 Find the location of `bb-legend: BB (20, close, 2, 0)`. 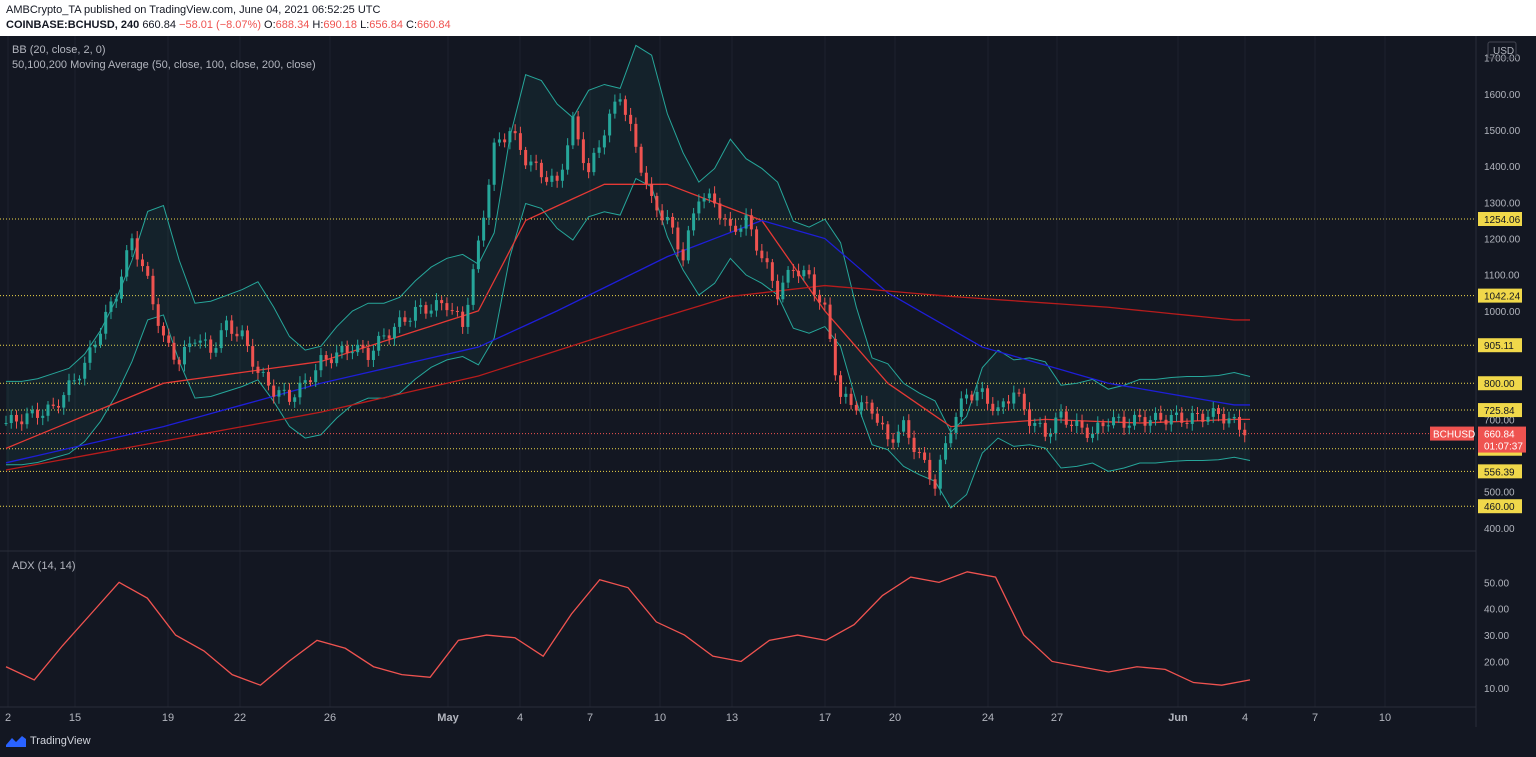

bb-legend: BB (20, close, 2, 0) is located at coordinates (59, 50).